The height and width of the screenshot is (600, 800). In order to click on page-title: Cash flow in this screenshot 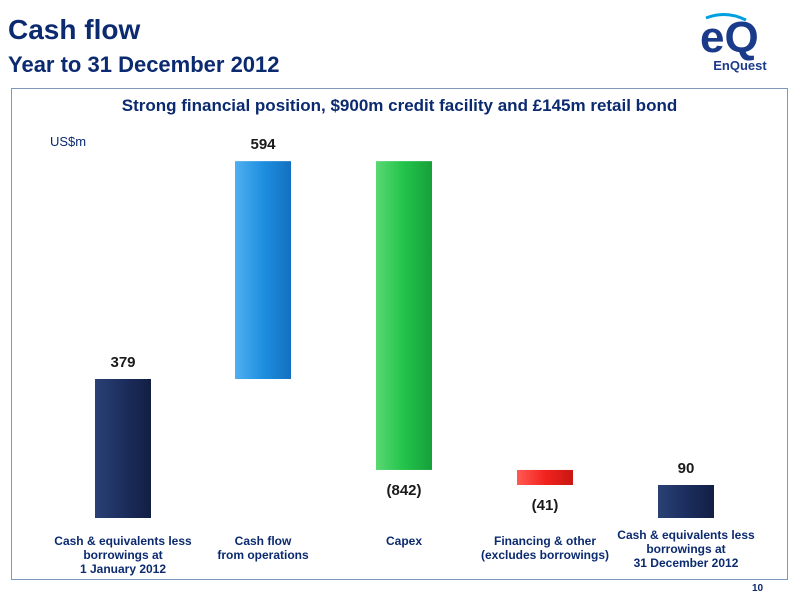, I will do `click(74, 29)`.